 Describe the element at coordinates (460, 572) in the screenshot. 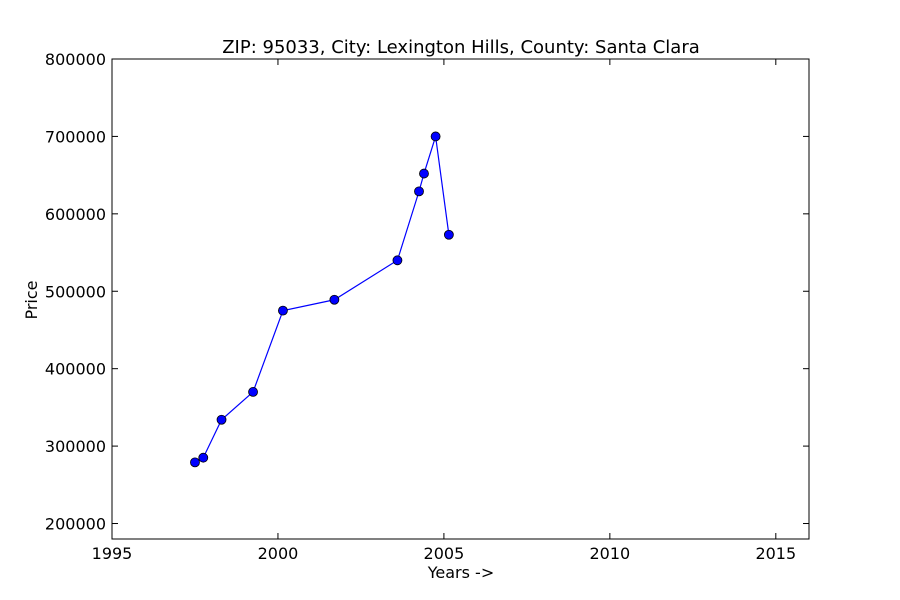

I see `x-axis-label: Years ->` at that location.